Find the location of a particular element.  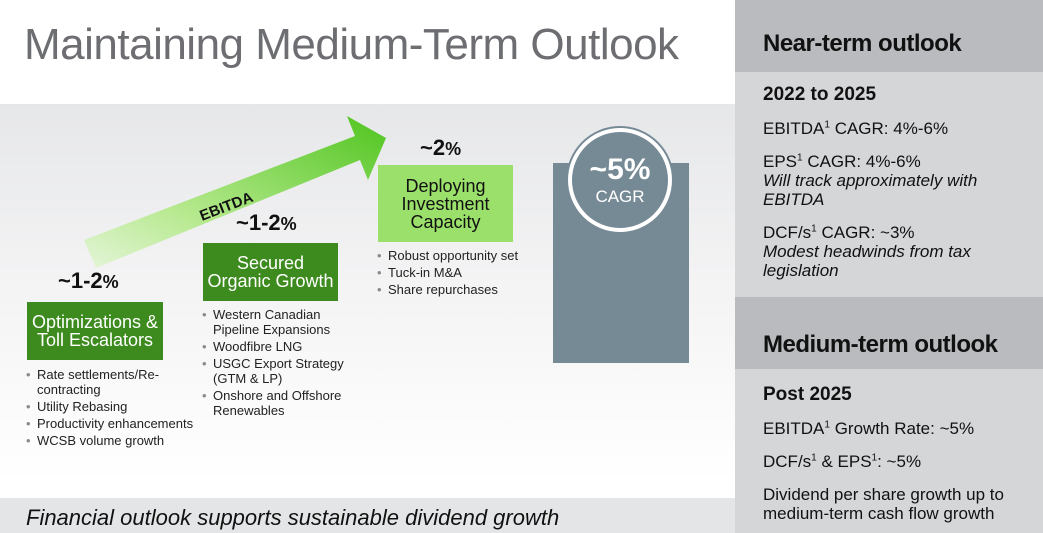

list-item: Woodfibre LNG is located at coordinates (273, 346).